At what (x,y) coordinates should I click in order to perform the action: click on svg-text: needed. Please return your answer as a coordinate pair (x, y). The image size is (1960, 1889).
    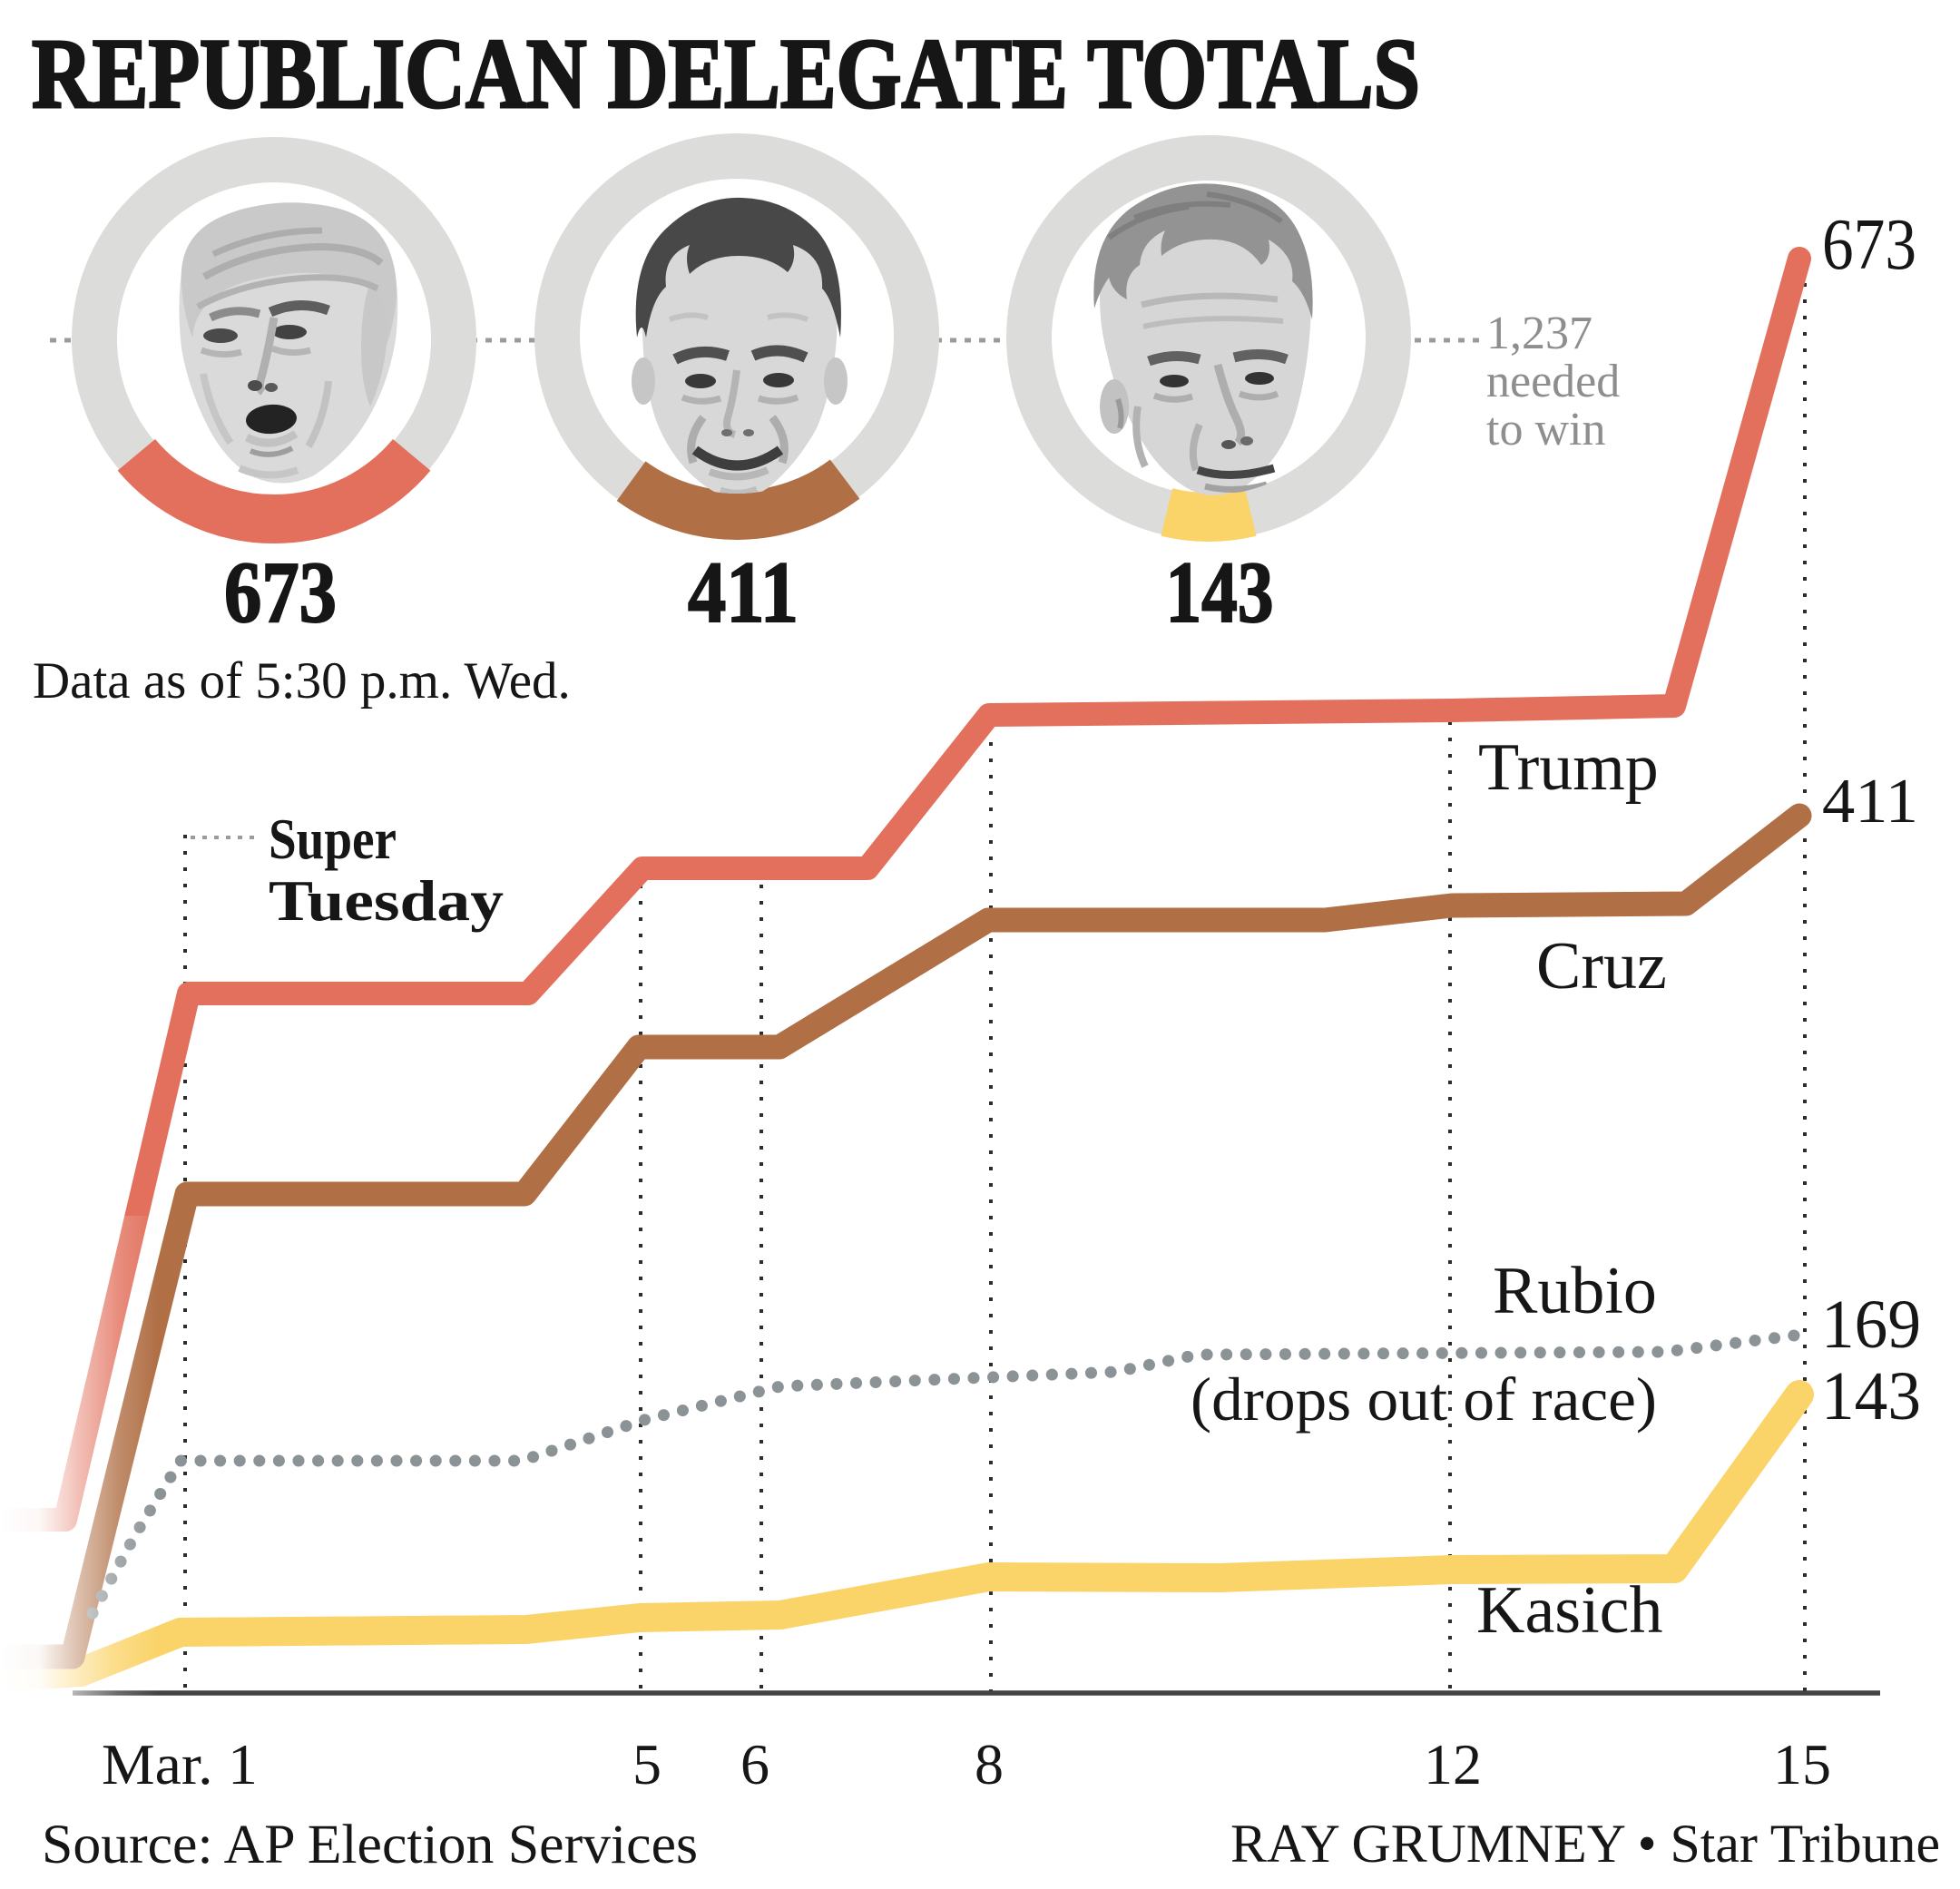
    Looking at the image, I should click on (1553, 381).